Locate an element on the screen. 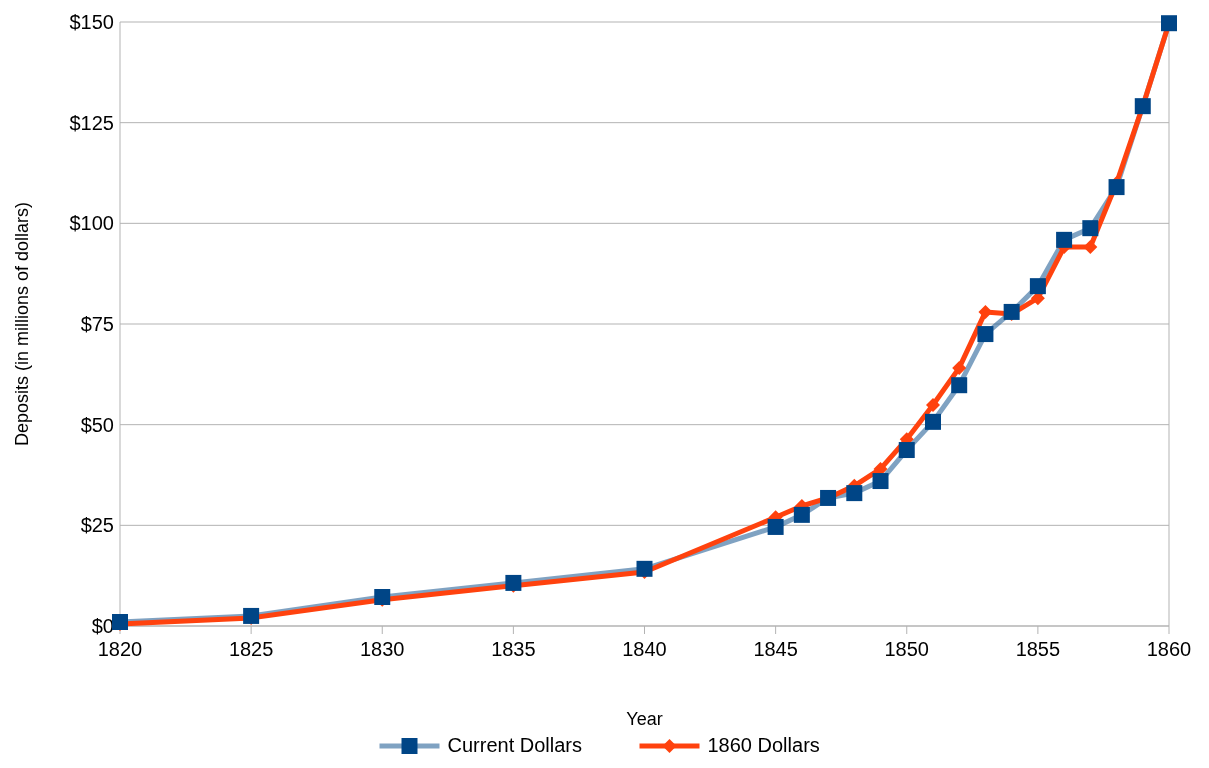 The image size is (1209, 768). y-tick-label: $150 is located at coordinates (91, 22).